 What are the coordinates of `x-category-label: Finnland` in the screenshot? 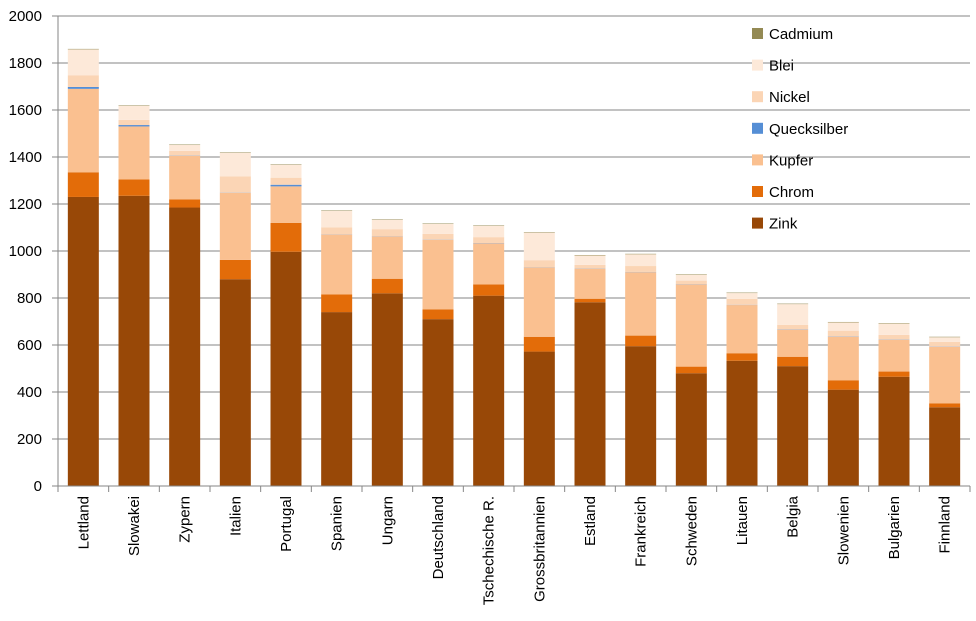 It's located at (945, 525).